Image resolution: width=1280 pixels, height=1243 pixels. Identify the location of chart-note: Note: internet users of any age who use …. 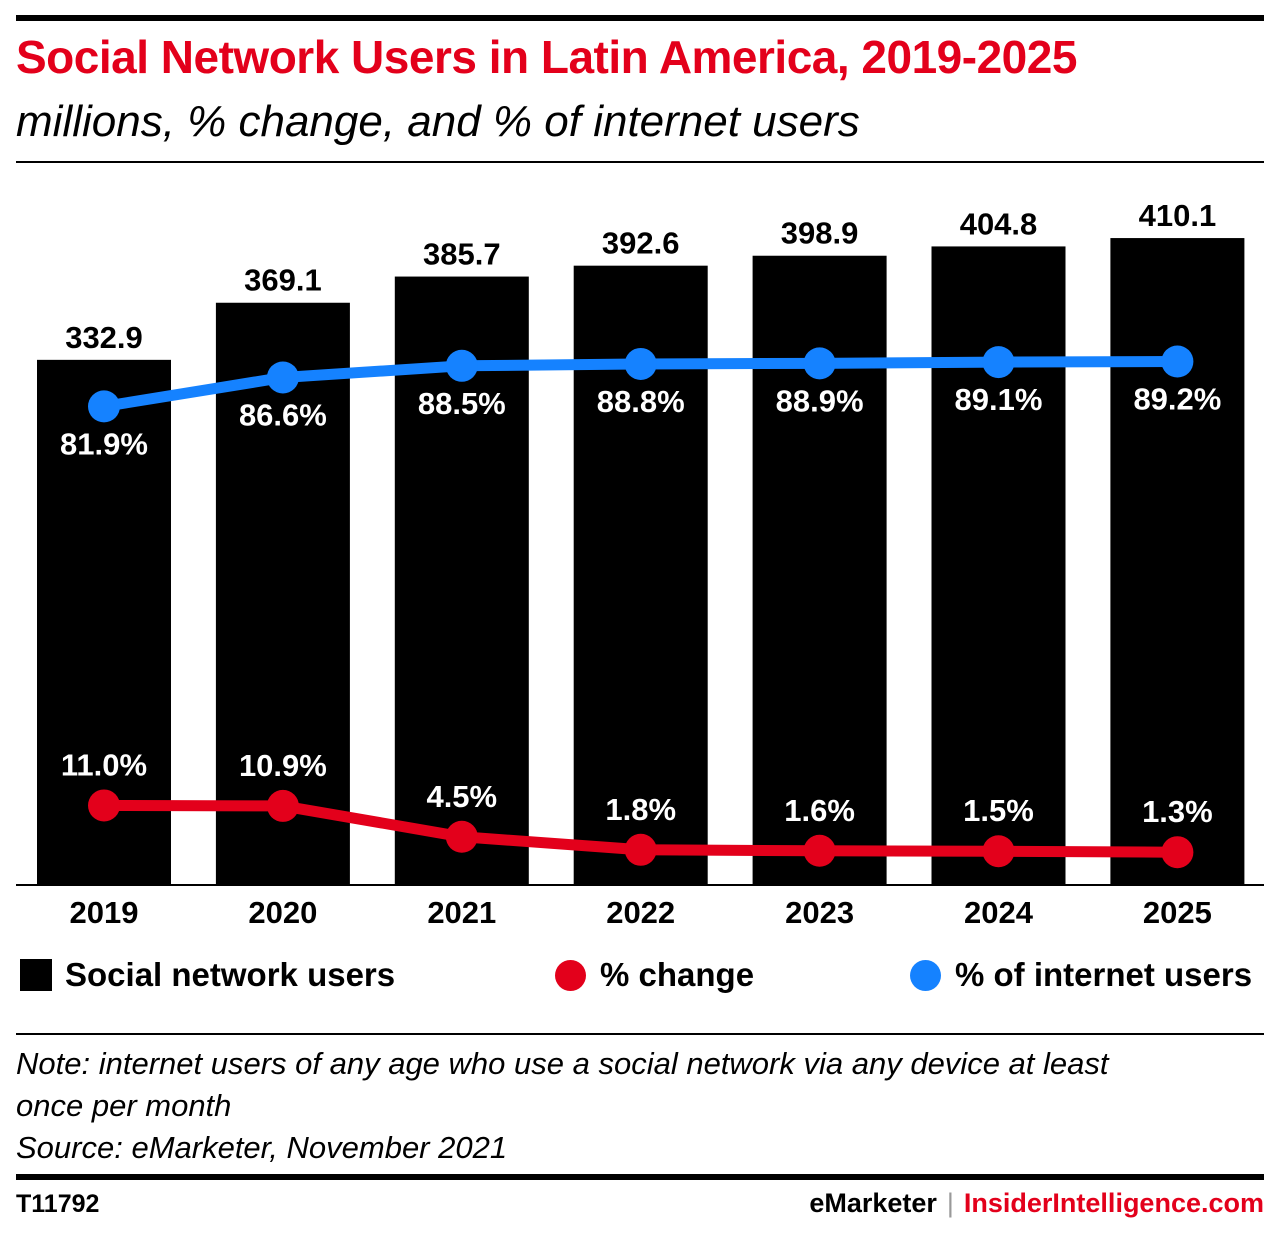
(640, 1106).